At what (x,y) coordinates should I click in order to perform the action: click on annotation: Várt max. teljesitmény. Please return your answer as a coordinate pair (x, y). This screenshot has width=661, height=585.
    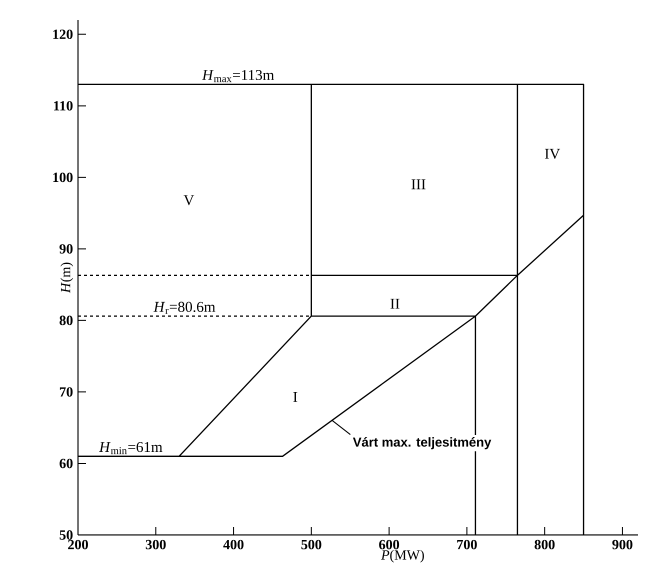
    Looking at the image, I should click on (422, 443).